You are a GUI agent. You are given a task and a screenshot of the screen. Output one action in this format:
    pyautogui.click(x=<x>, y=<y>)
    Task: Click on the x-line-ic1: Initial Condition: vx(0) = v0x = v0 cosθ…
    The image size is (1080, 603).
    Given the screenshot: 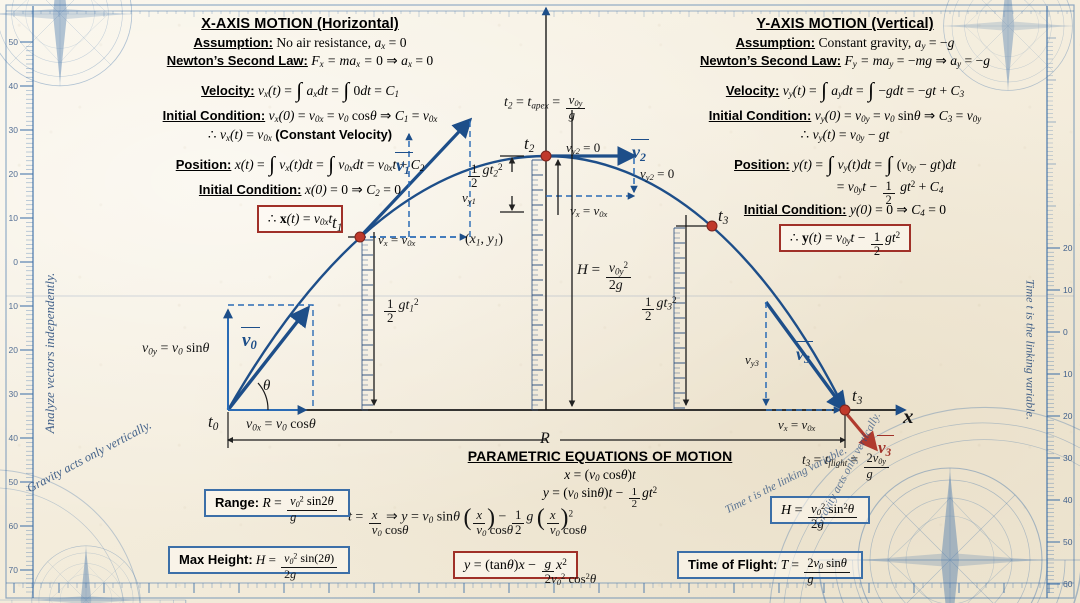 What is the action you would take?
    pyautogui.click(x=300, y=116)
    